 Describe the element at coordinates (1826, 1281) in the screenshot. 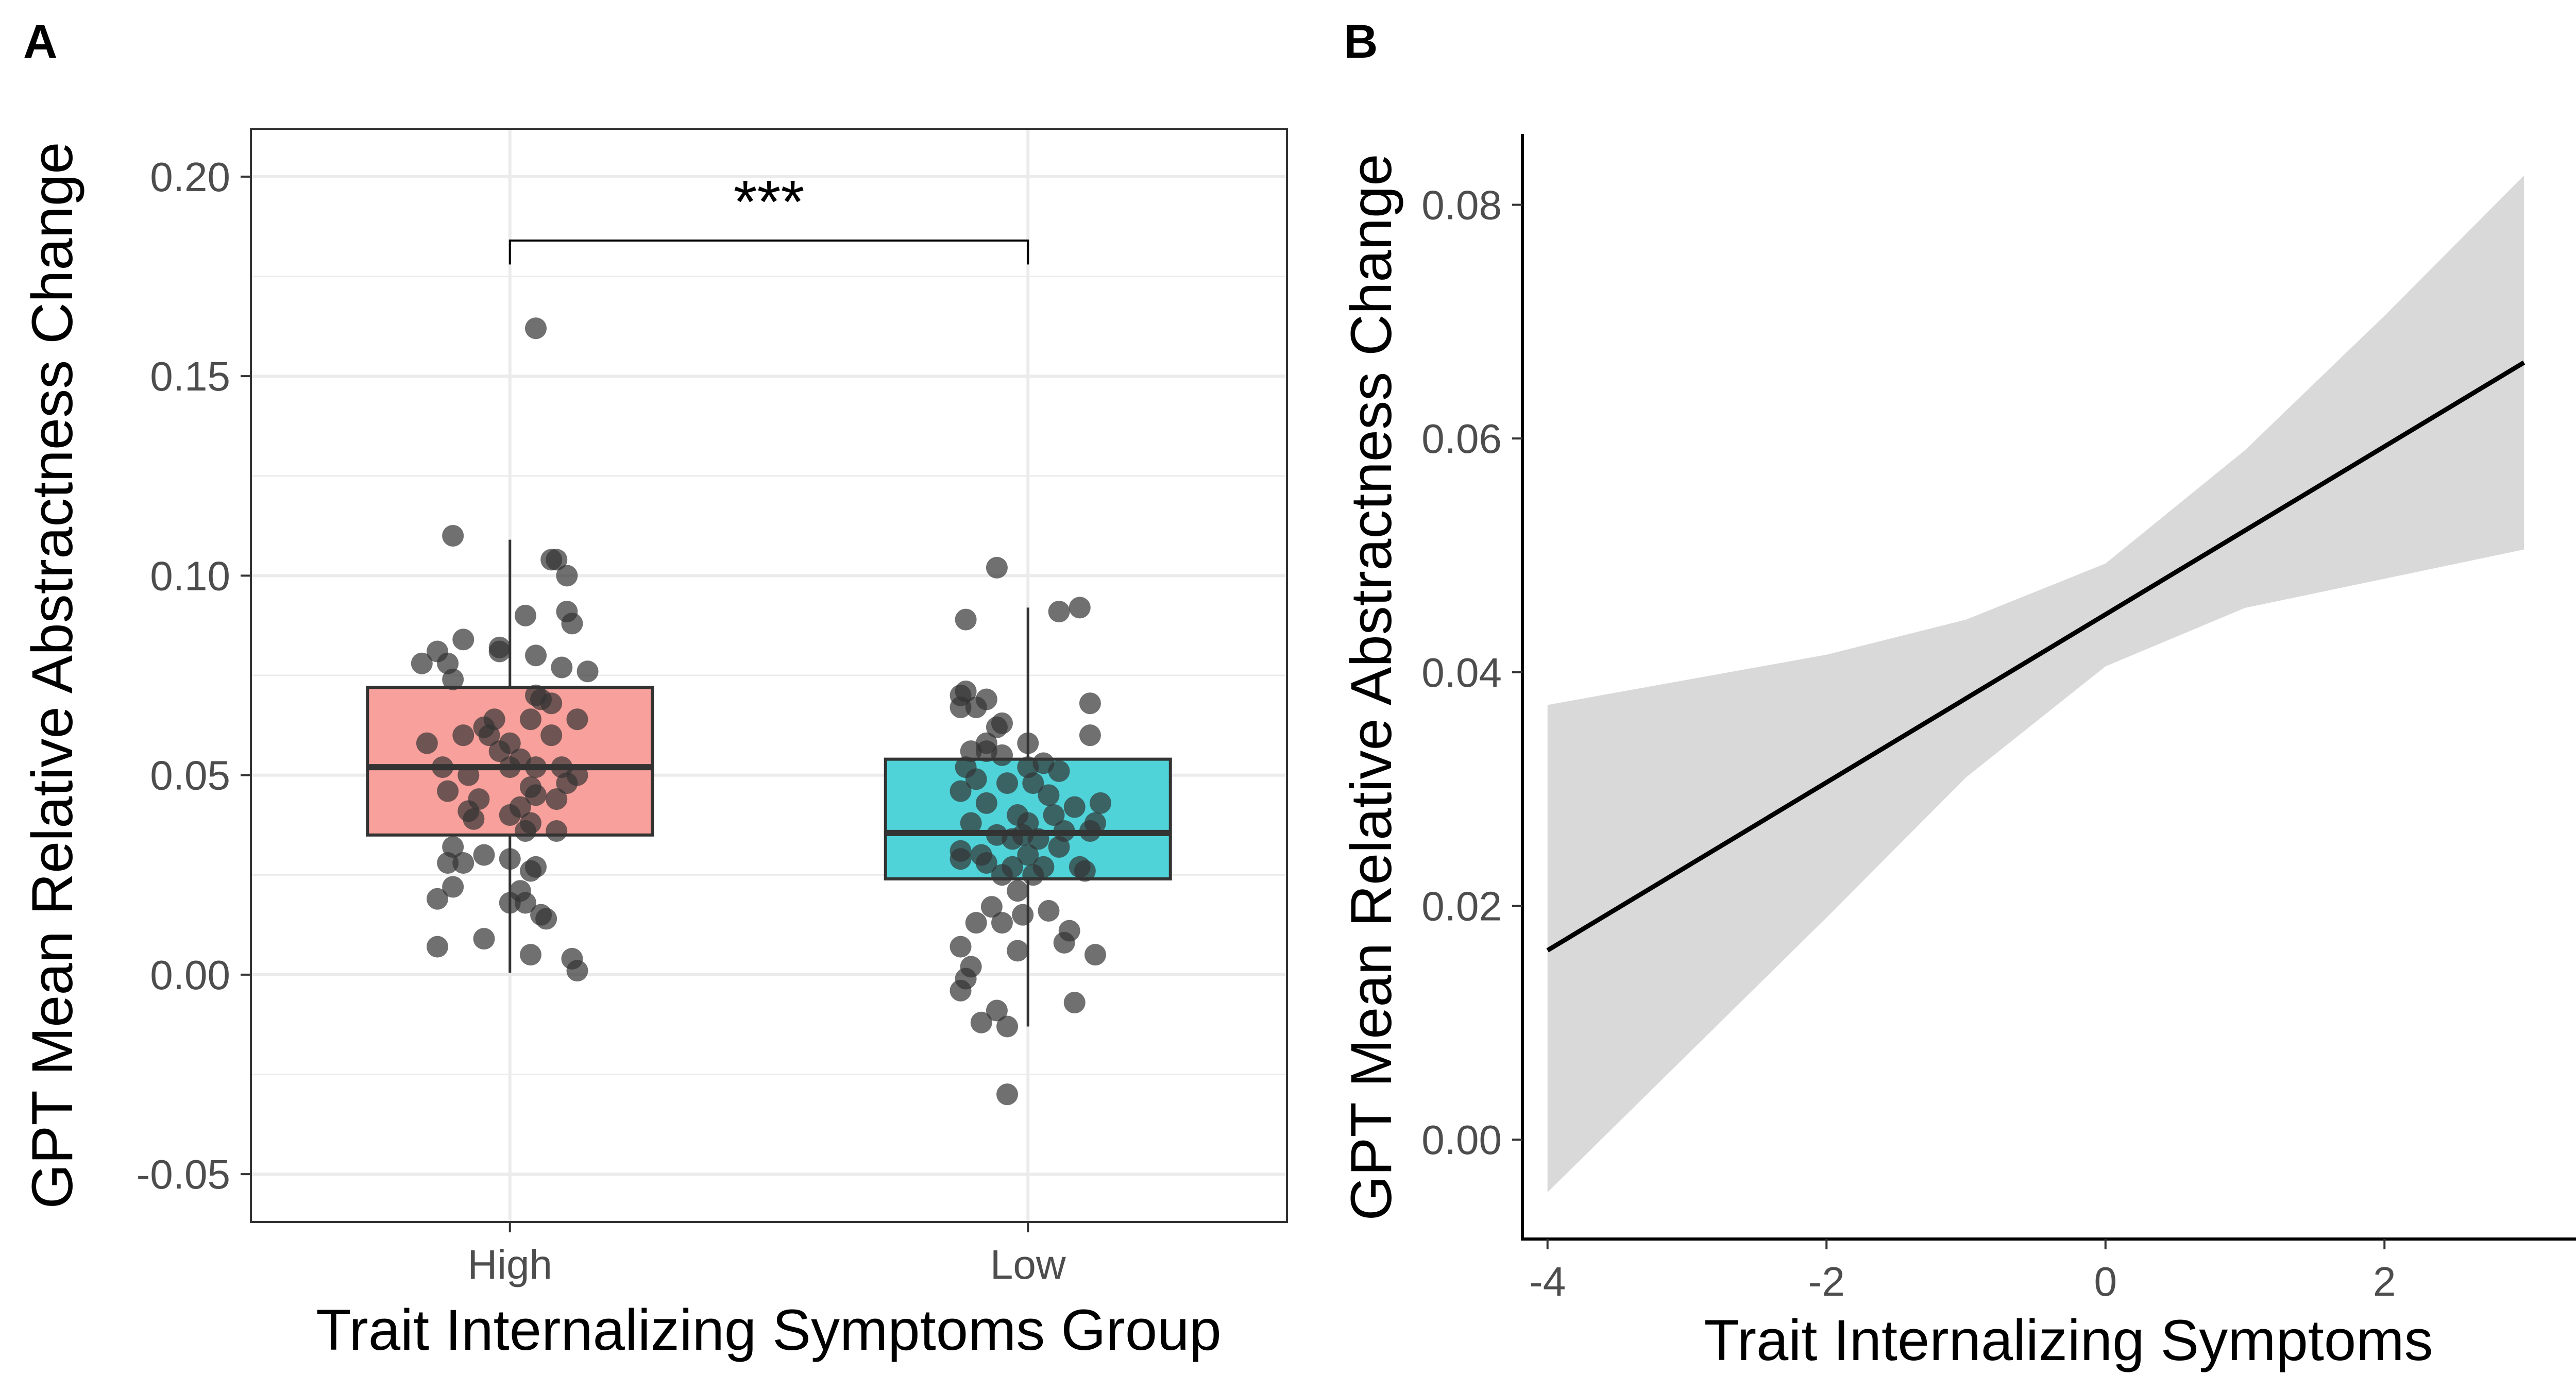

I see `x-tick-label: -2` at that location.